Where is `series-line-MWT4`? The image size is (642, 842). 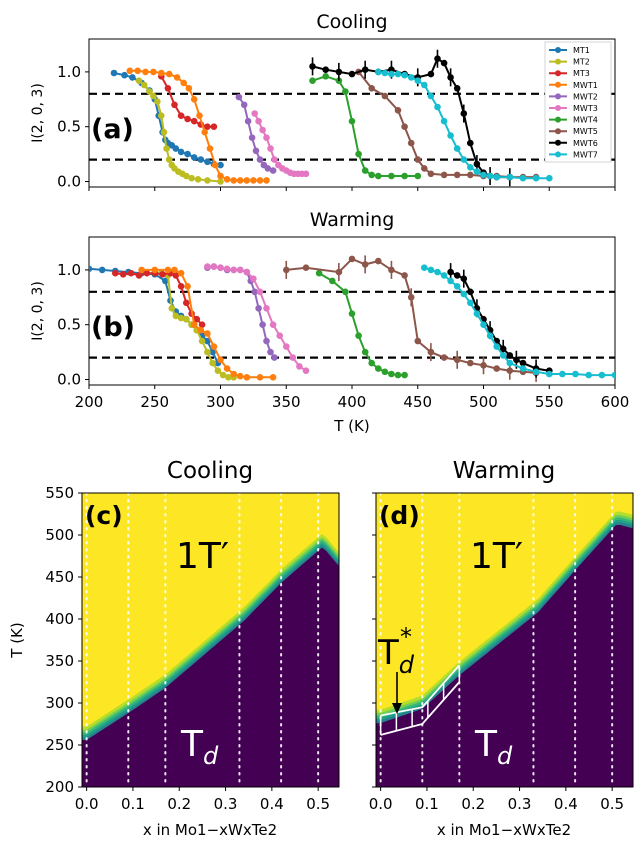 series-line-MWT4 is located at coordinates (361, 324).